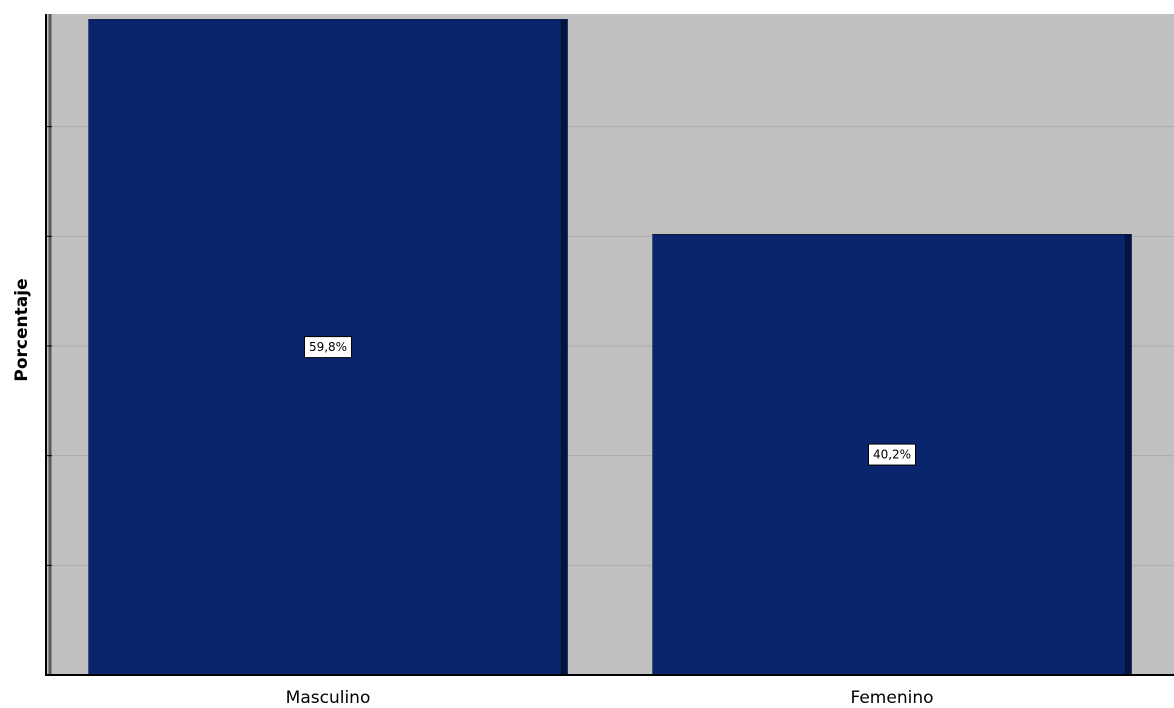 Image resolution: width=1174 pixels, height=708 pixels. I want to click on data-label: 59,8%, so click(328, 347).